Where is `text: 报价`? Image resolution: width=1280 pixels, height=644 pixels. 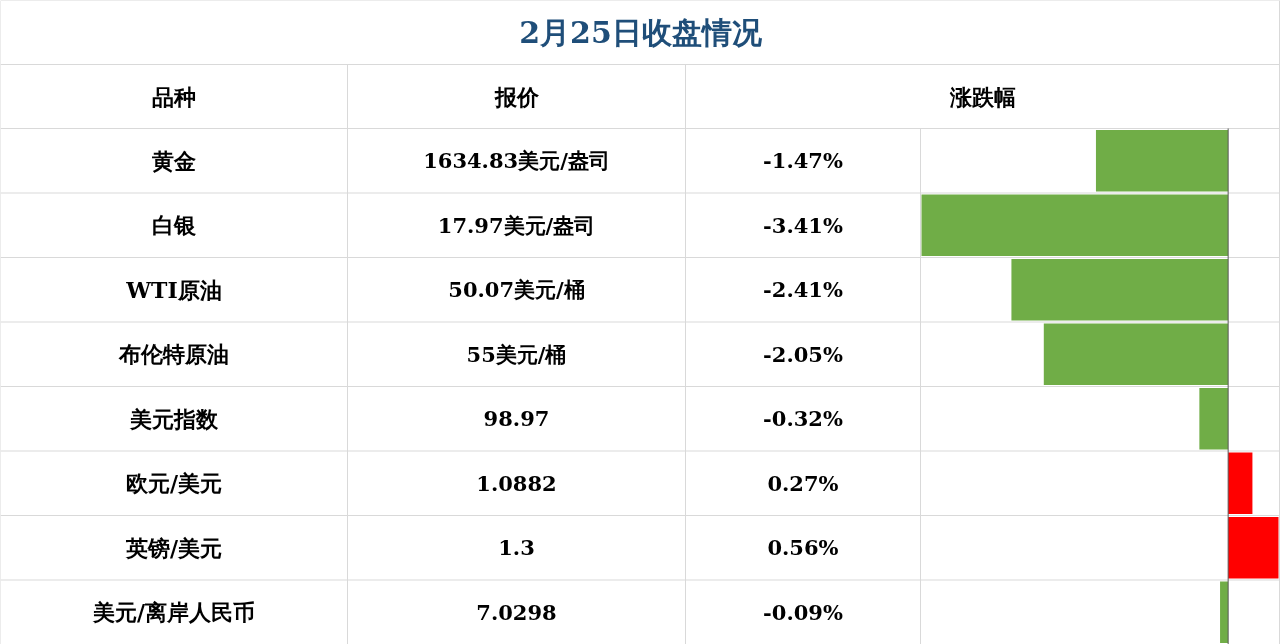 text: 报价 is located at coordinates (516, 96).